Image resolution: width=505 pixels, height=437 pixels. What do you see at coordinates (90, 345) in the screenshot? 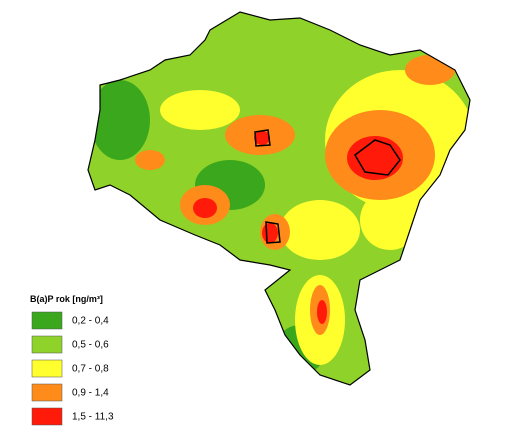
I see `legend-label: 0,5 - 0,6` at bounding box center [90, 345].